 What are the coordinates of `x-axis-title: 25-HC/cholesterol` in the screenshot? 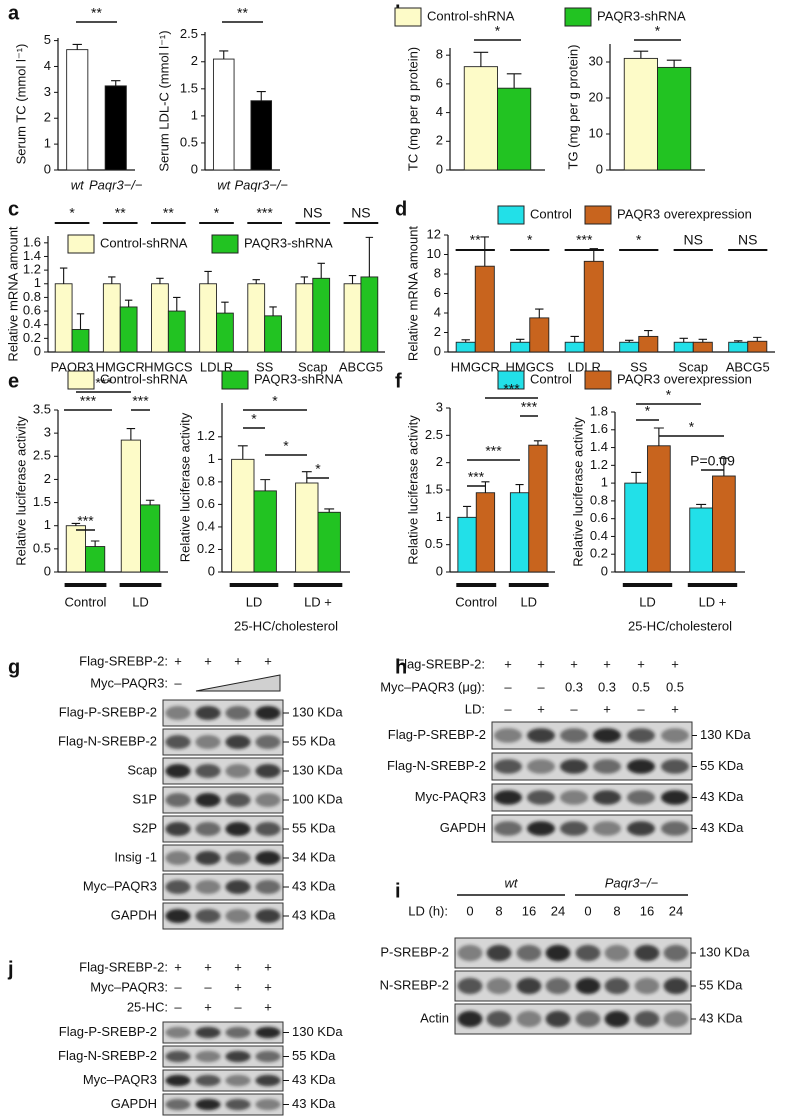 It's located at (286, 625).